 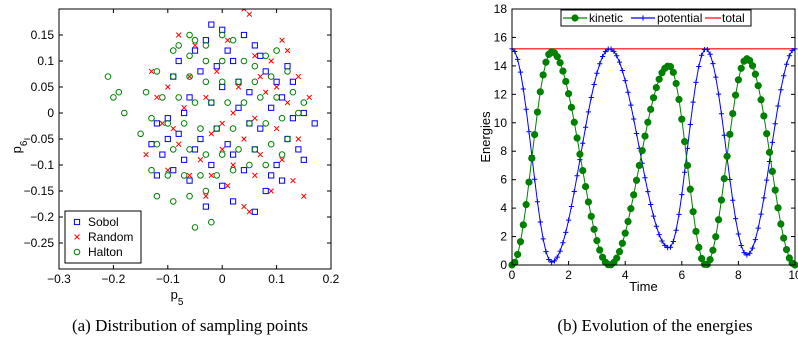 I want to click on legend-marker-potential, so click(x=643, y=18).